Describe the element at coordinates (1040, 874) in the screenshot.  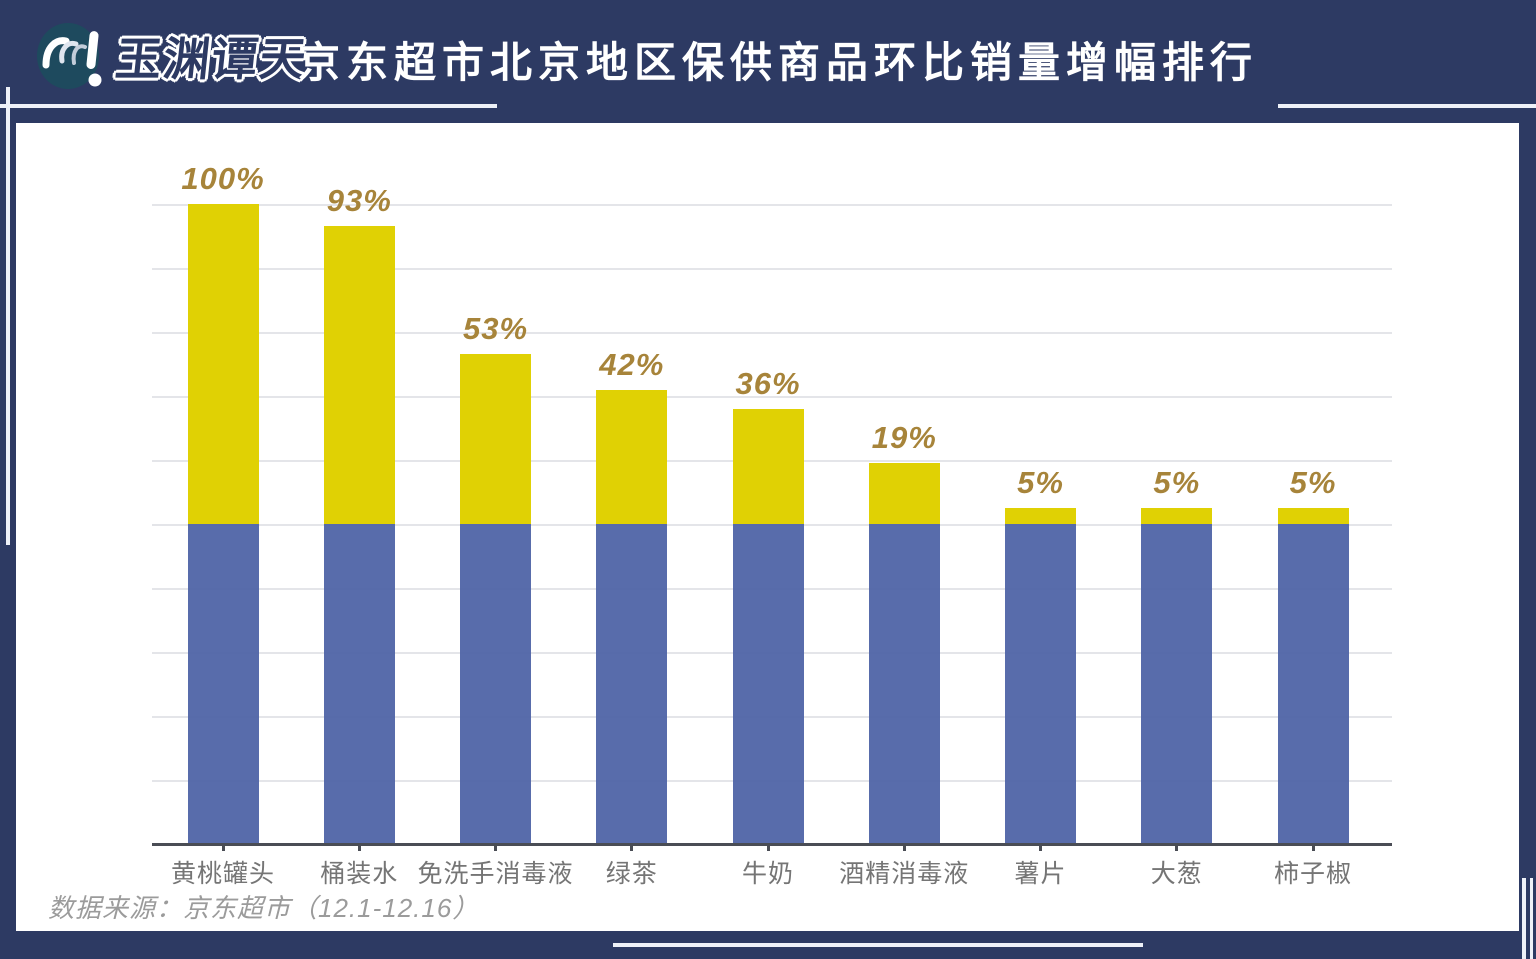
I see `x-axis-category-label: 薯片` at that location.